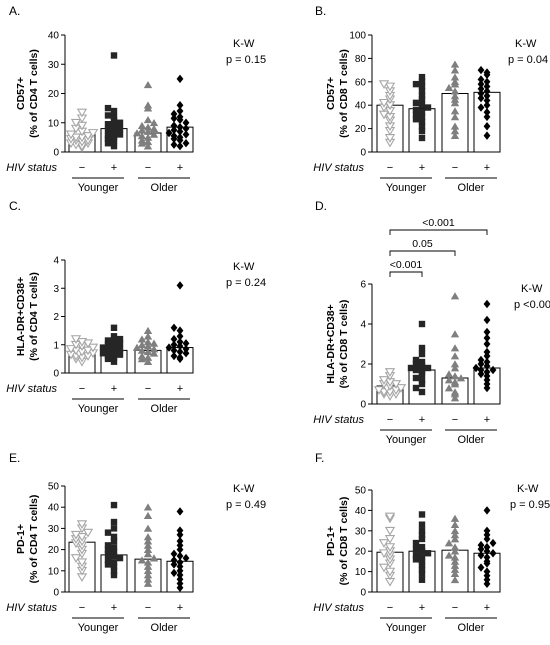  Describe the element at coordinates (532, 305) in the screenshot. I see `p-value: p <0.001` at that location.